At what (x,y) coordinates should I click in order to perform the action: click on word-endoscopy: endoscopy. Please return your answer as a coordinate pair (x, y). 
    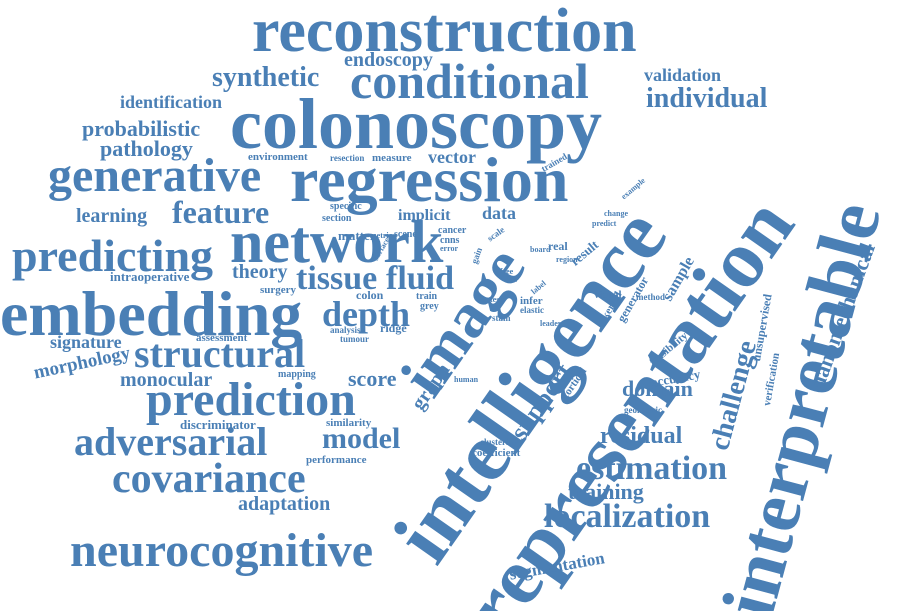
    Looking at the image, I should click on (388, 60).